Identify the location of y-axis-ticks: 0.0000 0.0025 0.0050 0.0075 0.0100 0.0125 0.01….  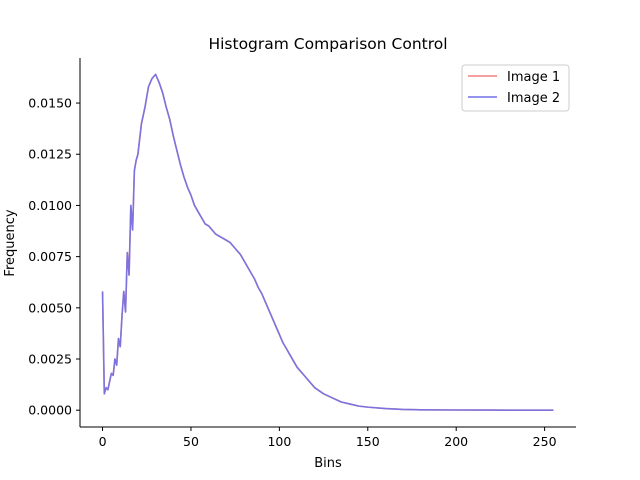
(54, 257).